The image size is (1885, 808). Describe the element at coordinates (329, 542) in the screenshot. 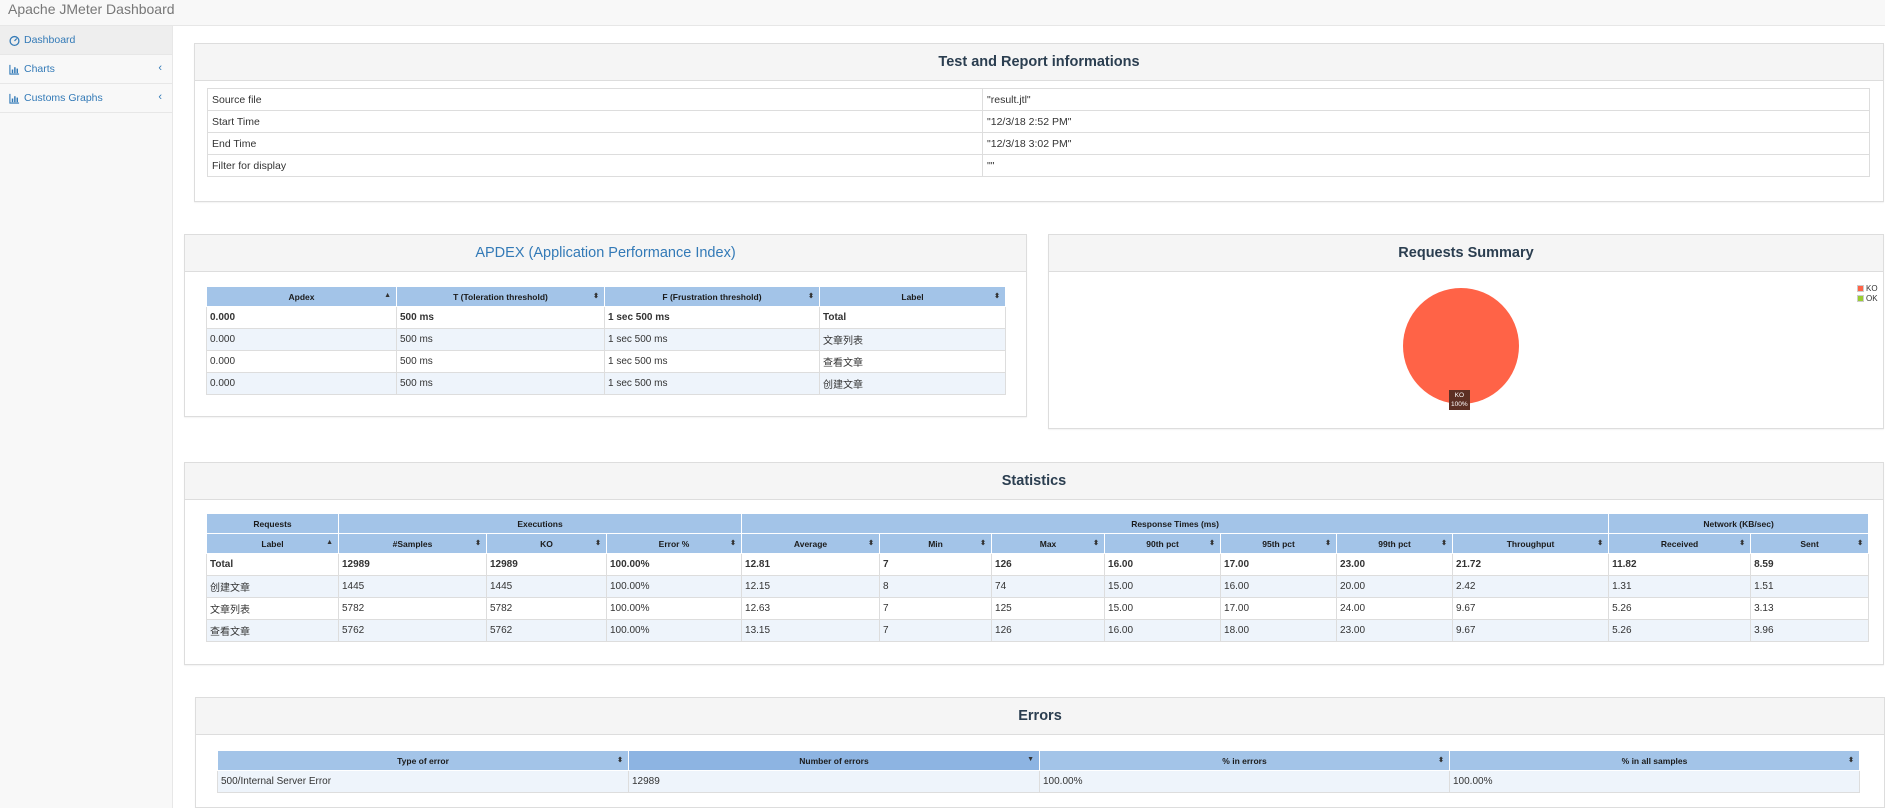

I see `sort-asc-icon: ▲` at that location.